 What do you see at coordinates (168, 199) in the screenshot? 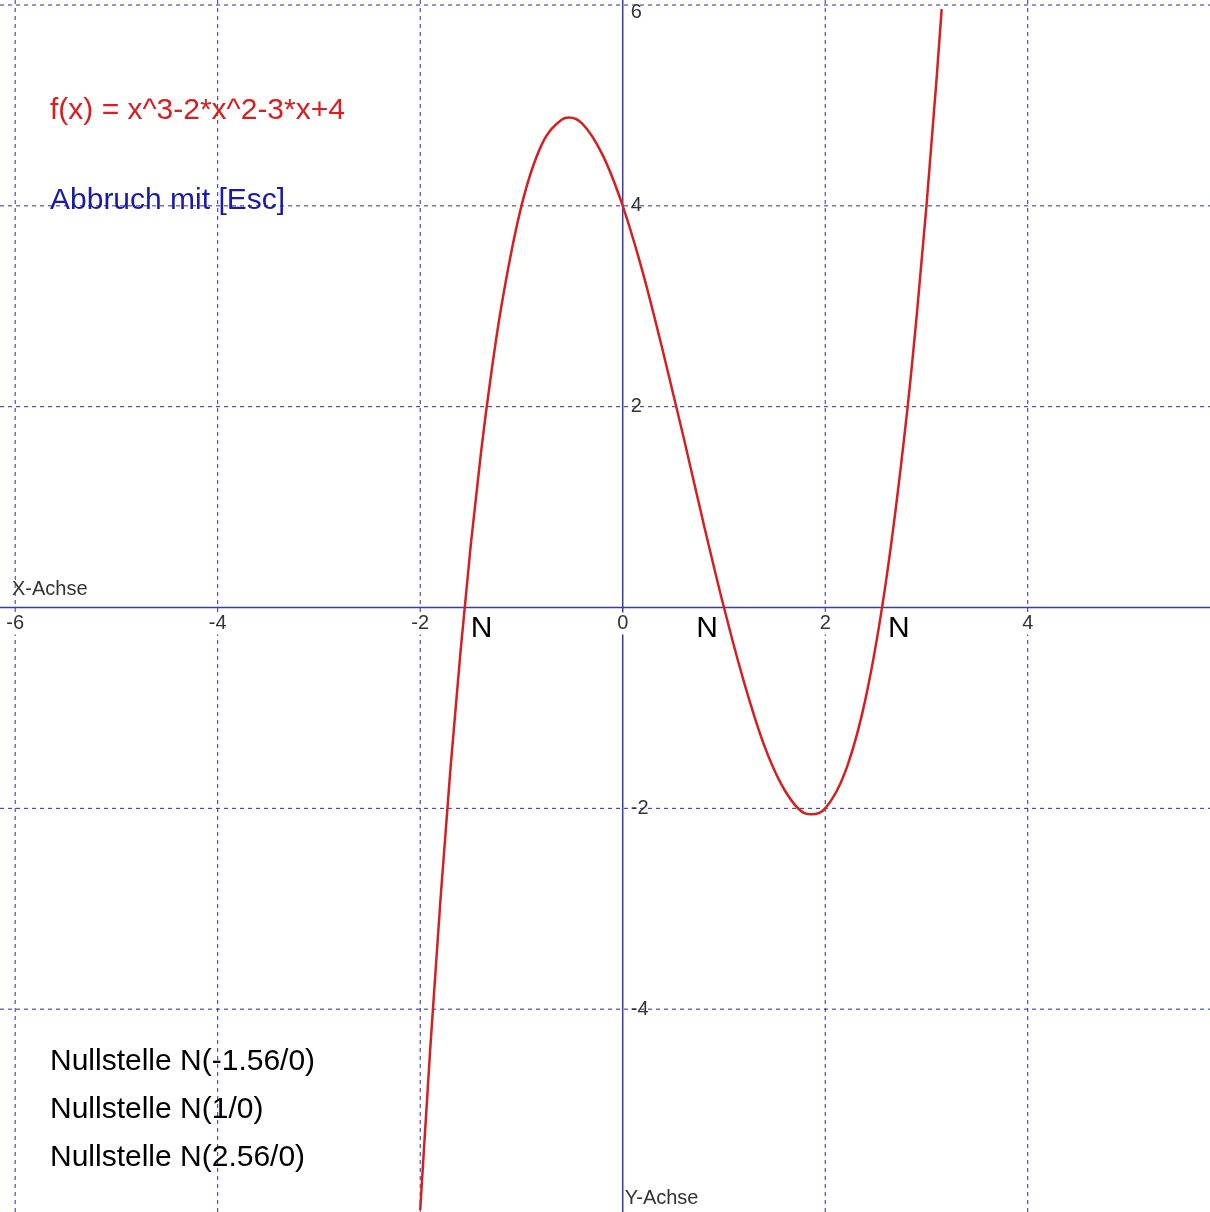
I see `annotation: Abbruch mit [Esc]` at bounding box center [168, 199].